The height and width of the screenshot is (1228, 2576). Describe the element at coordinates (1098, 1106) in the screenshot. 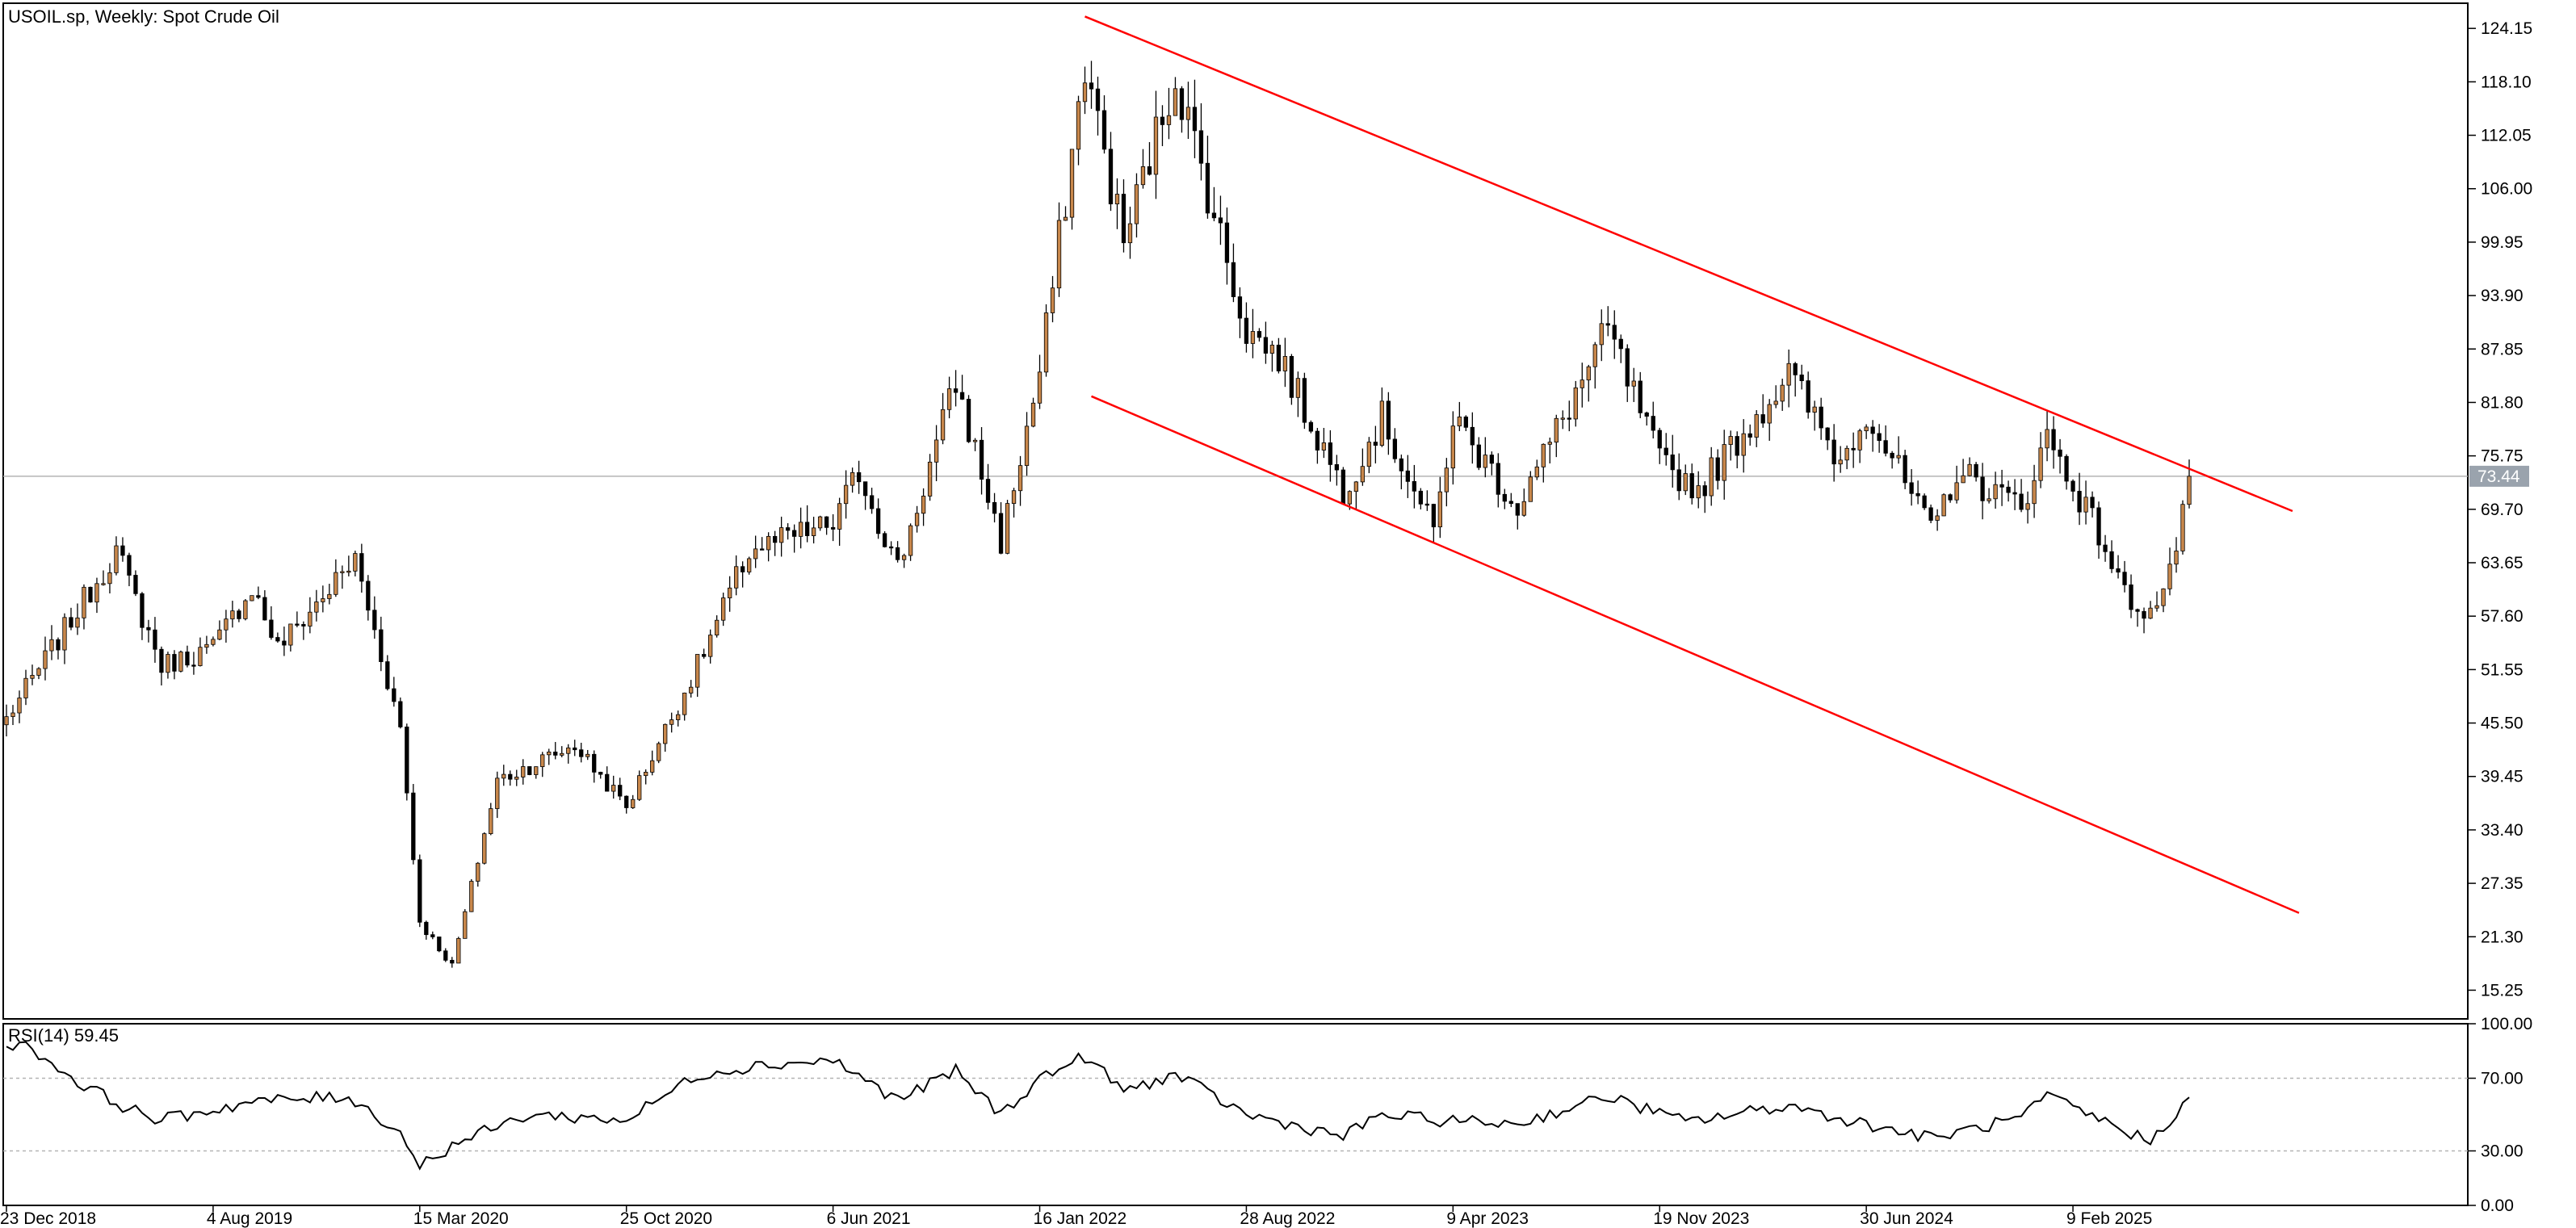

I see `rsi-line` at that location.